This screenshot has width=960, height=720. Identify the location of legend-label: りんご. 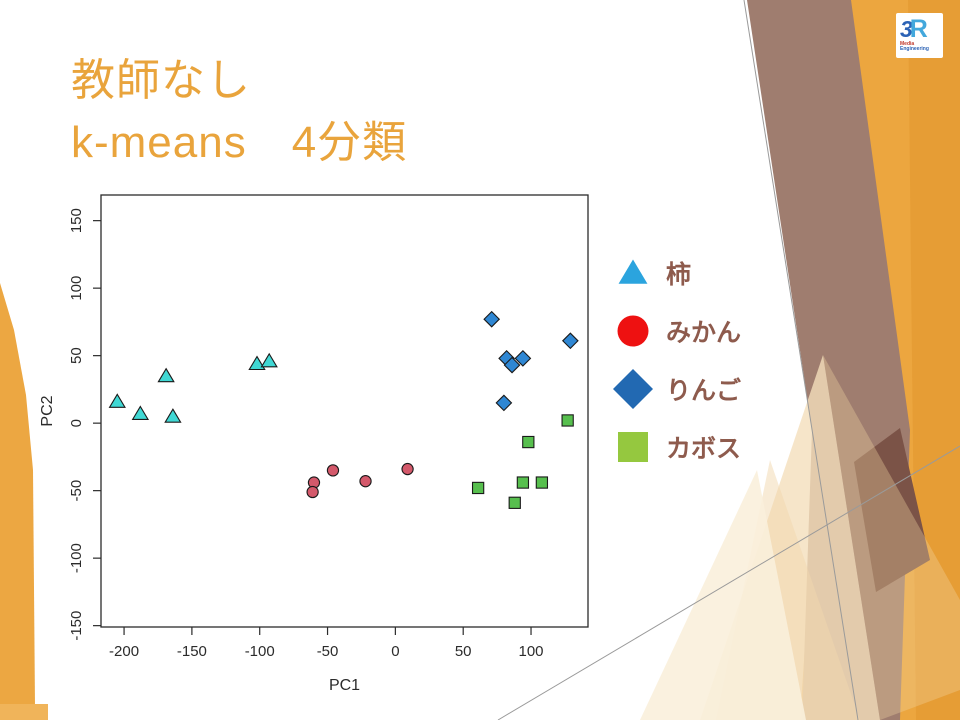
(704, 391).